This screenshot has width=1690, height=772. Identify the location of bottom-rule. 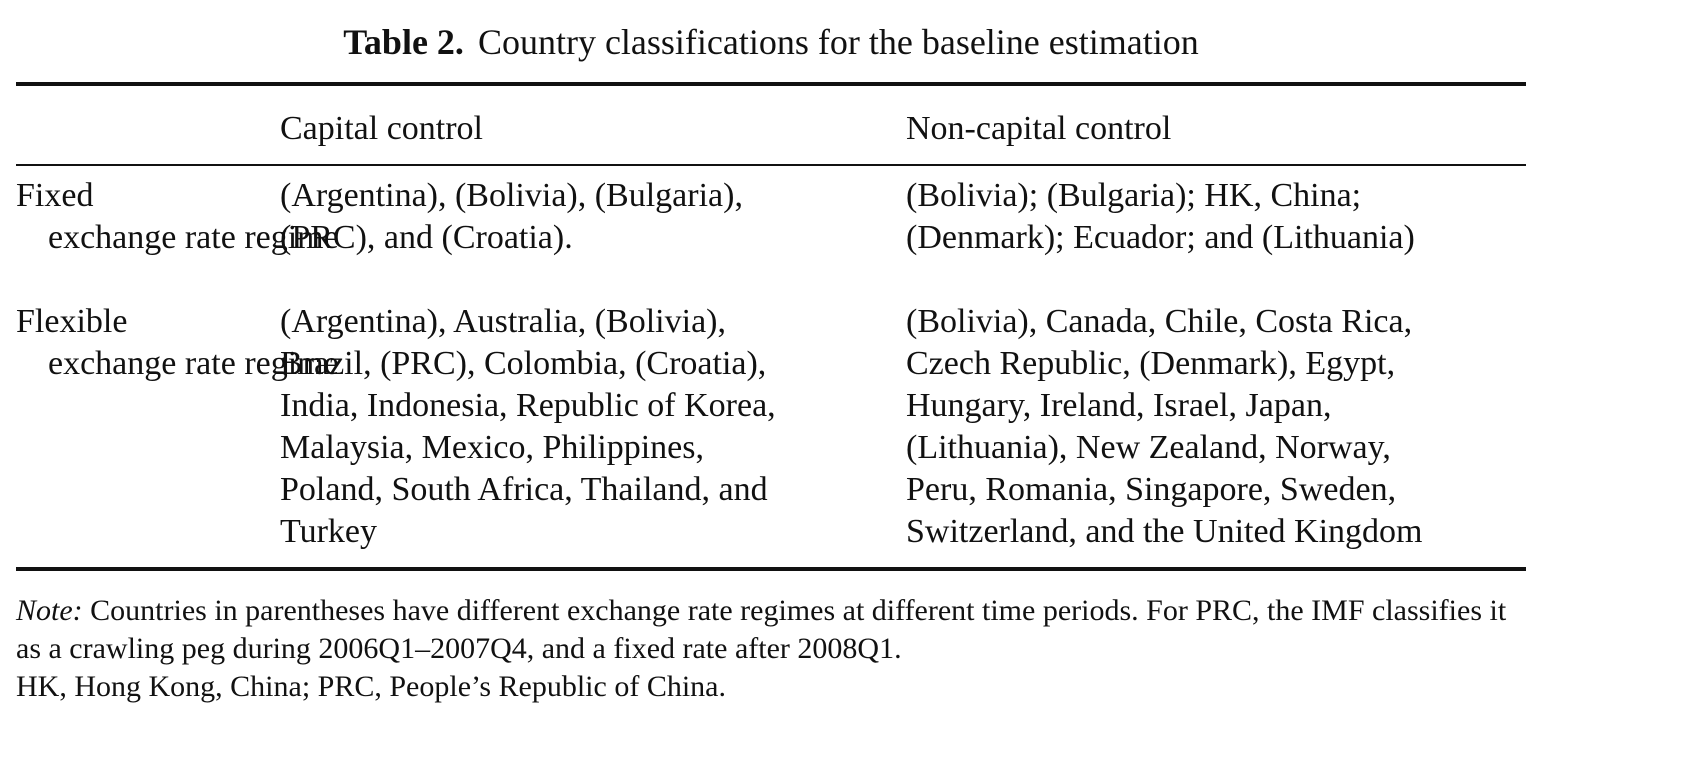
(771, 569).